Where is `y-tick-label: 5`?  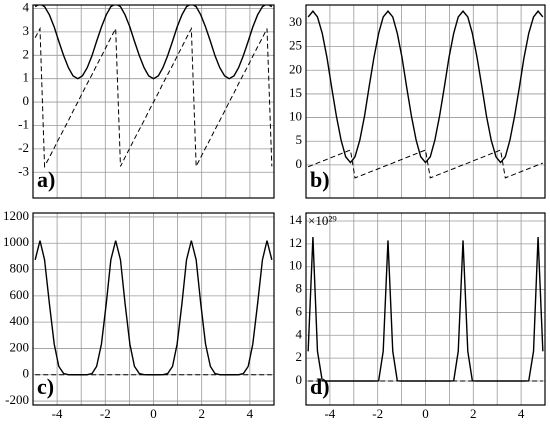 y-tick-label: 5 is located at coordinates (299, 139).